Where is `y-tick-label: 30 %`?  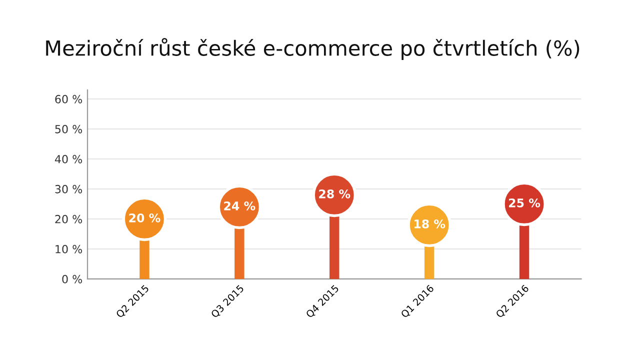
y-tick-label: 30 % is located at coordinates (68, 189).